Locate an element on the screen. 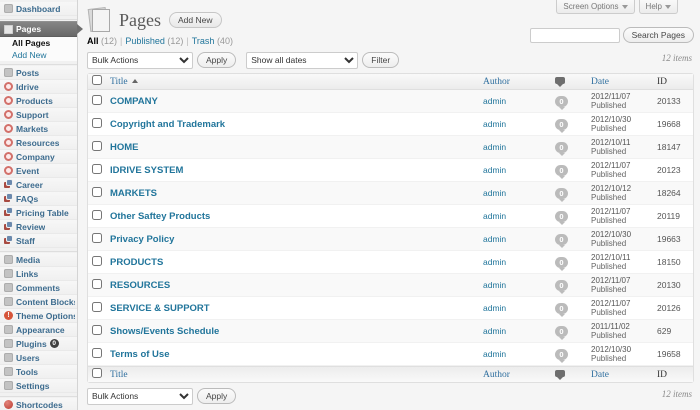 This screenshot has width=700, height=410. sidebar-item-content-blocks: Content Blocks is located at coordinates (38, 302).